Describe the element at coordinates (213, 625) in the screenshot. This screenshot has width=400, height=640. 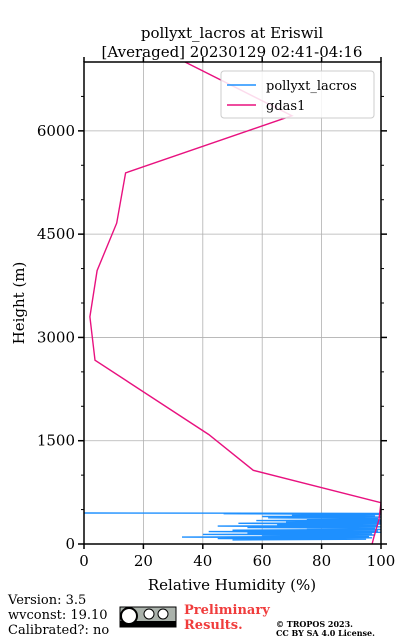
I see `preliminary-label: Results.` at that location.